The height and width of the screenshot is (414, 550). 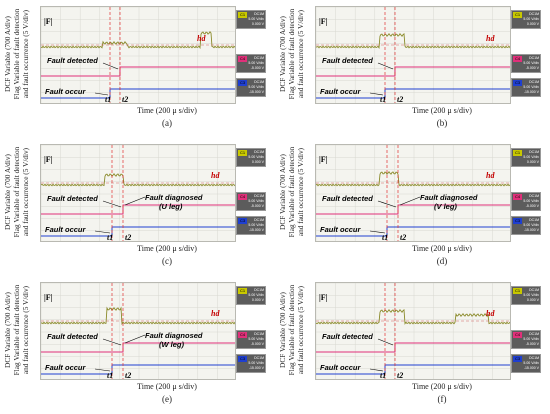 What do you see at coordinates (445, 206) in the screenshot?
I see `fault-diagnosed-leg-label: (V leg)` at bounding box center [445, 206].